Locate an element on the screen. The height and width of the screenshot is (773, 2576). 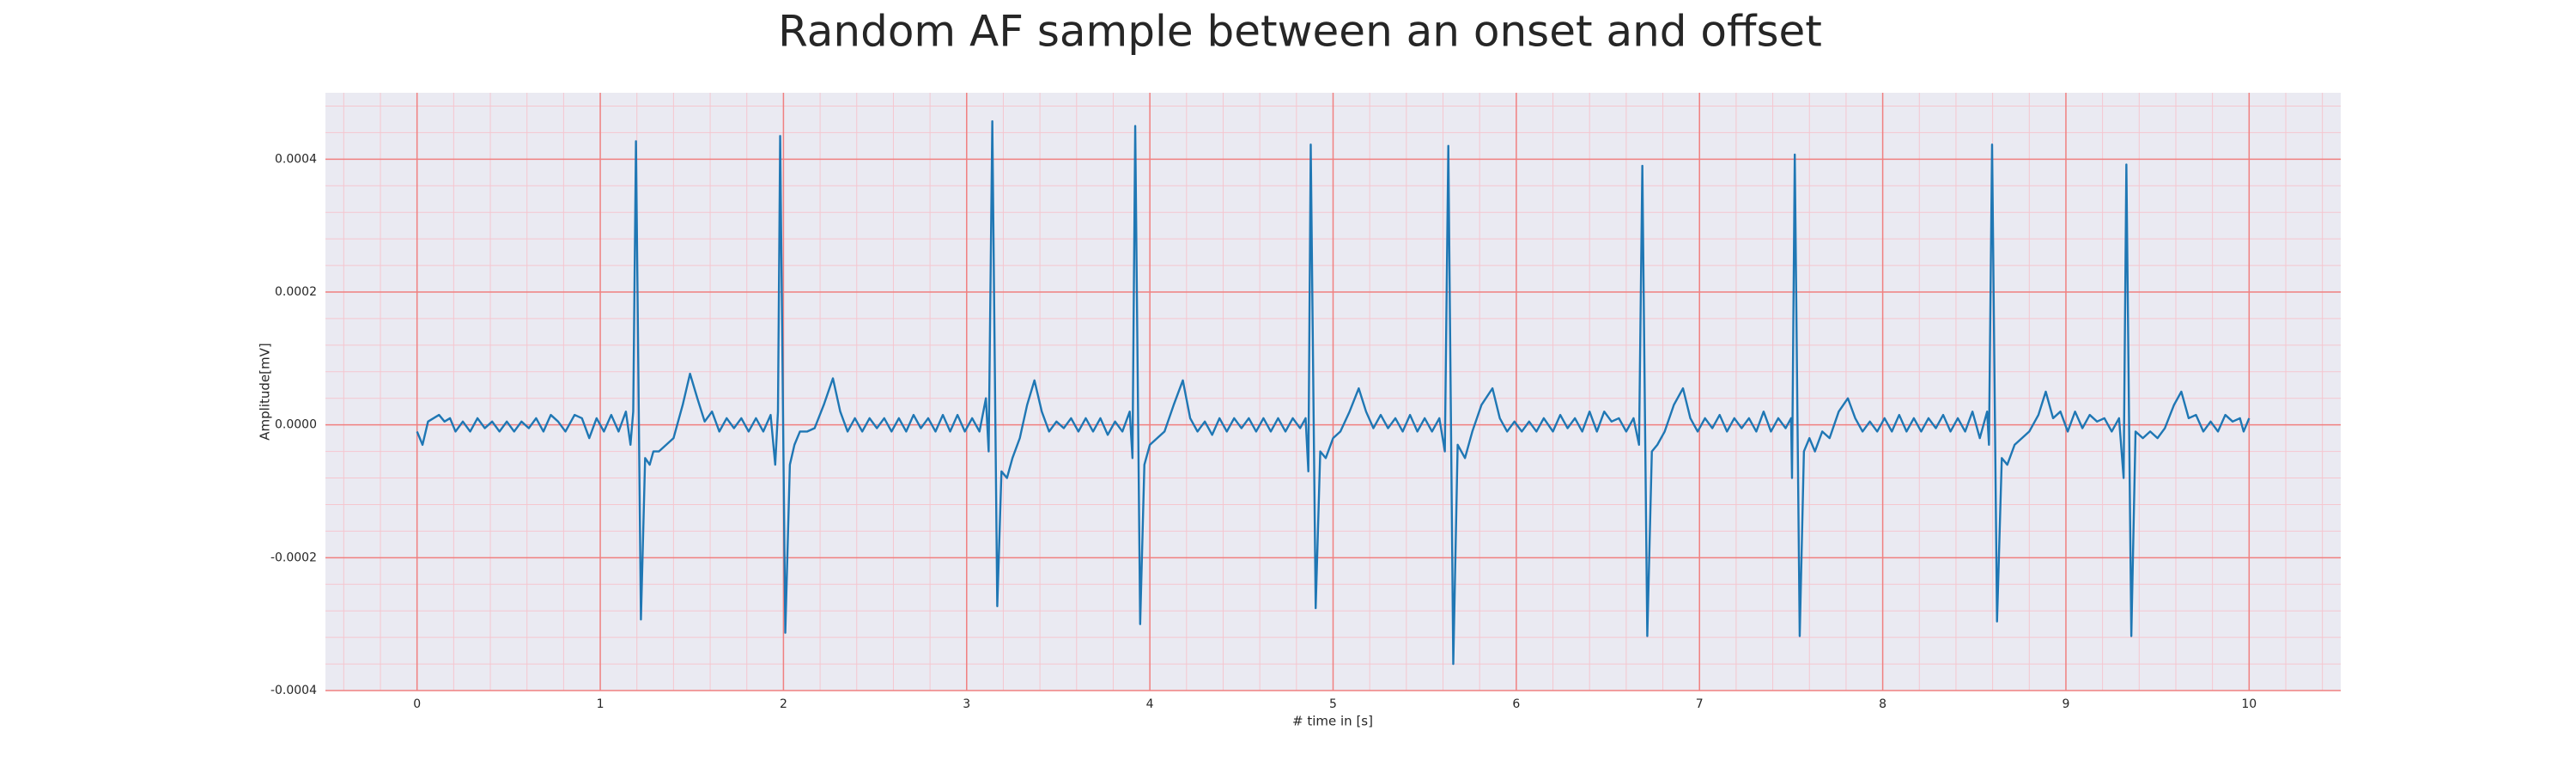
y-tick-label: -0.0004 is located at coordinates (293, 690).